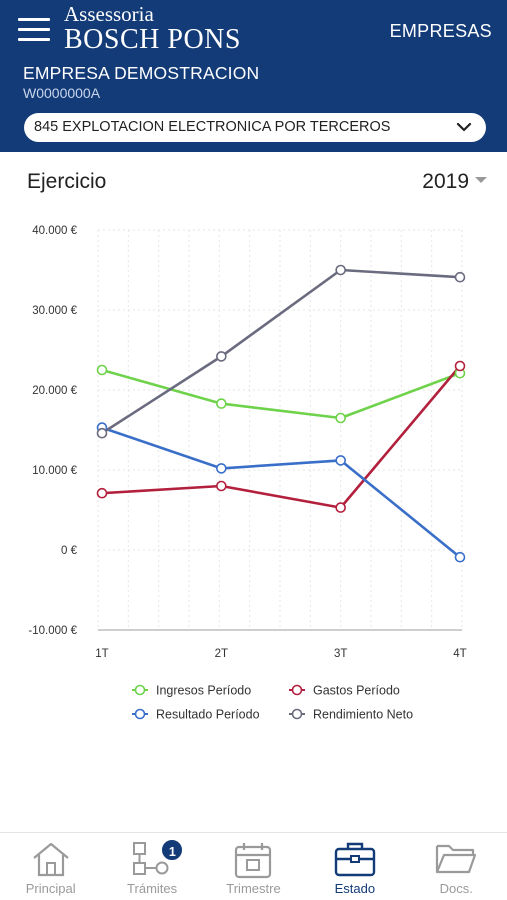 The height and width of the screenshot is (900, 507). I want to click on section-title: Ejercicio, so click(67, 181).